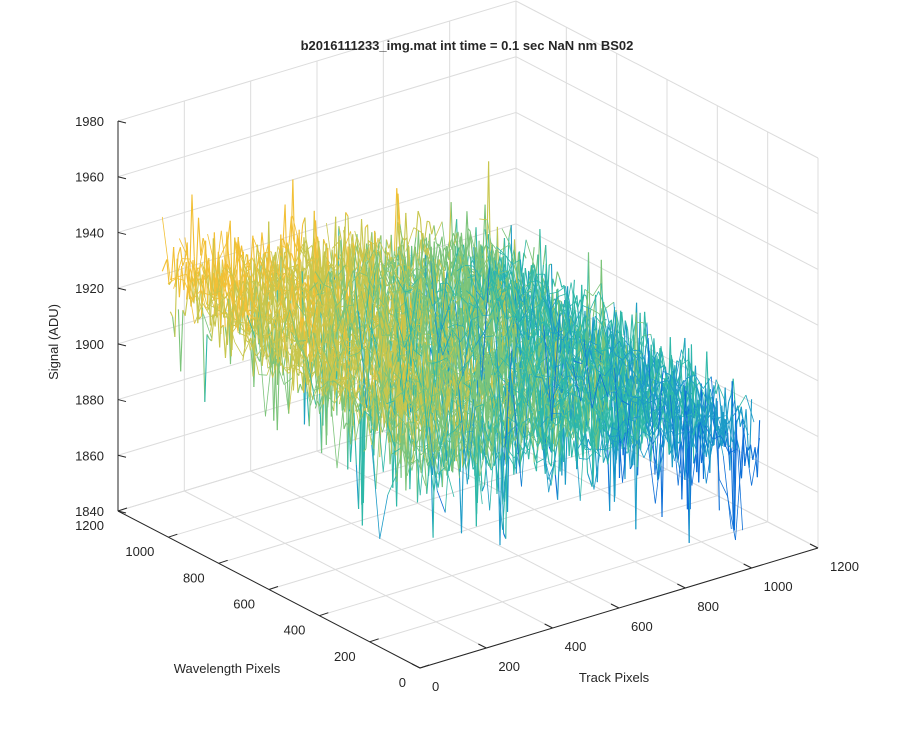  I want to click on back-wall-gridline, so click(317, 117).